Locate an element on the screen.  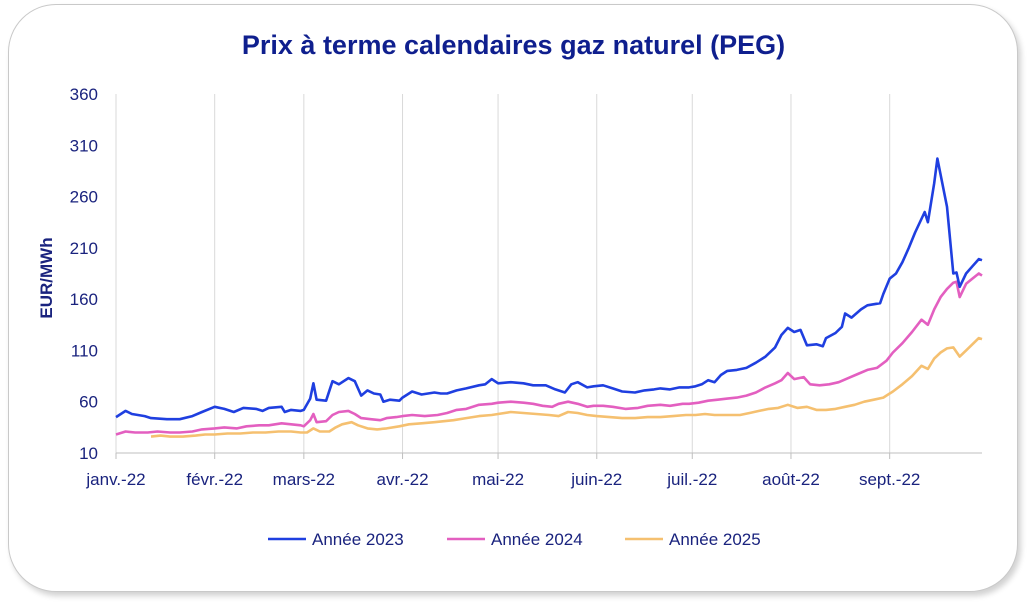
x-tick-label: sept.-22 is located at coordinates (889, 479).